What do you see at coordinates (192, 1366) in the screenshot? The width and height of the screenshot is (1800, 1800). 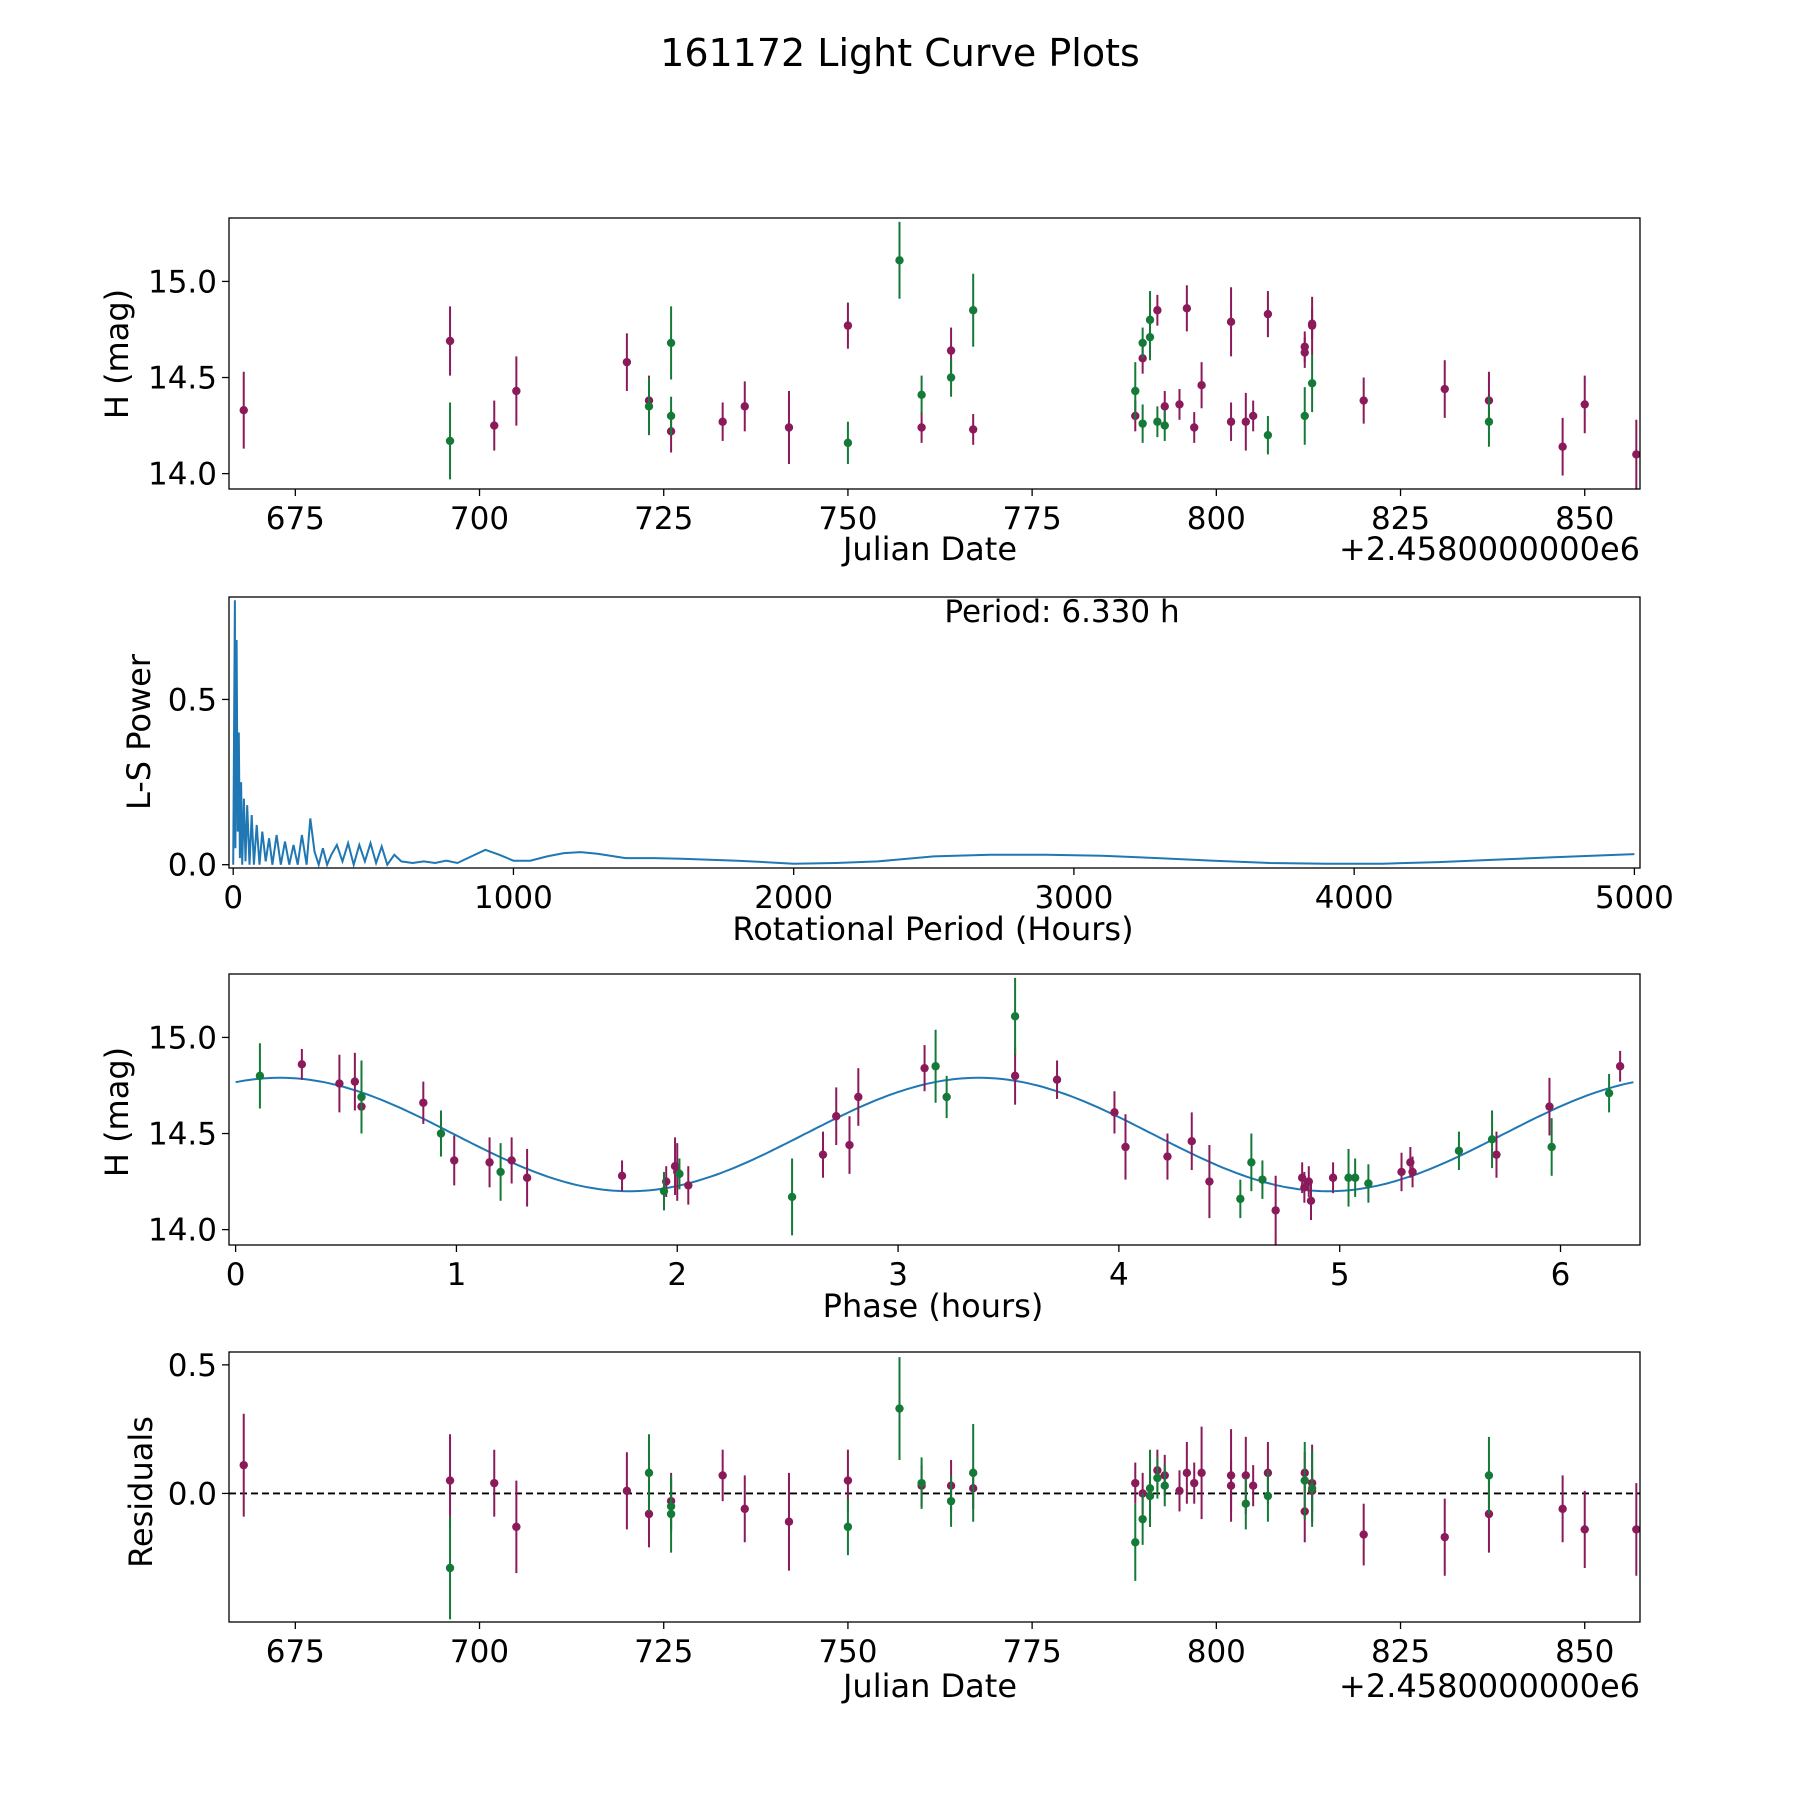 I see `residuals-ytick-label: 0.5` at bounding box center [192, 1366].